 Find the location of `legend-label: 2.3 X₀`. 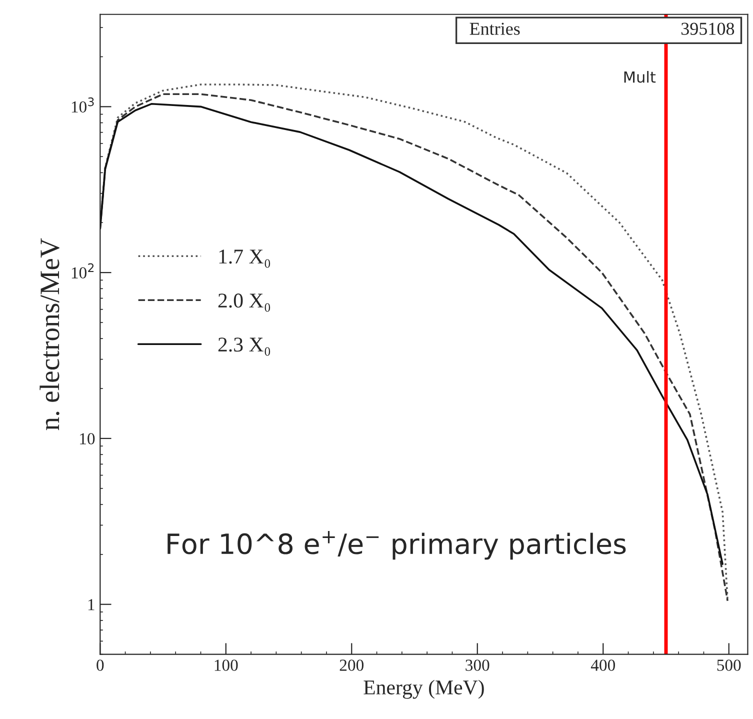

legend-label: 2.3 X₀ is located at coordinates (244, 347).